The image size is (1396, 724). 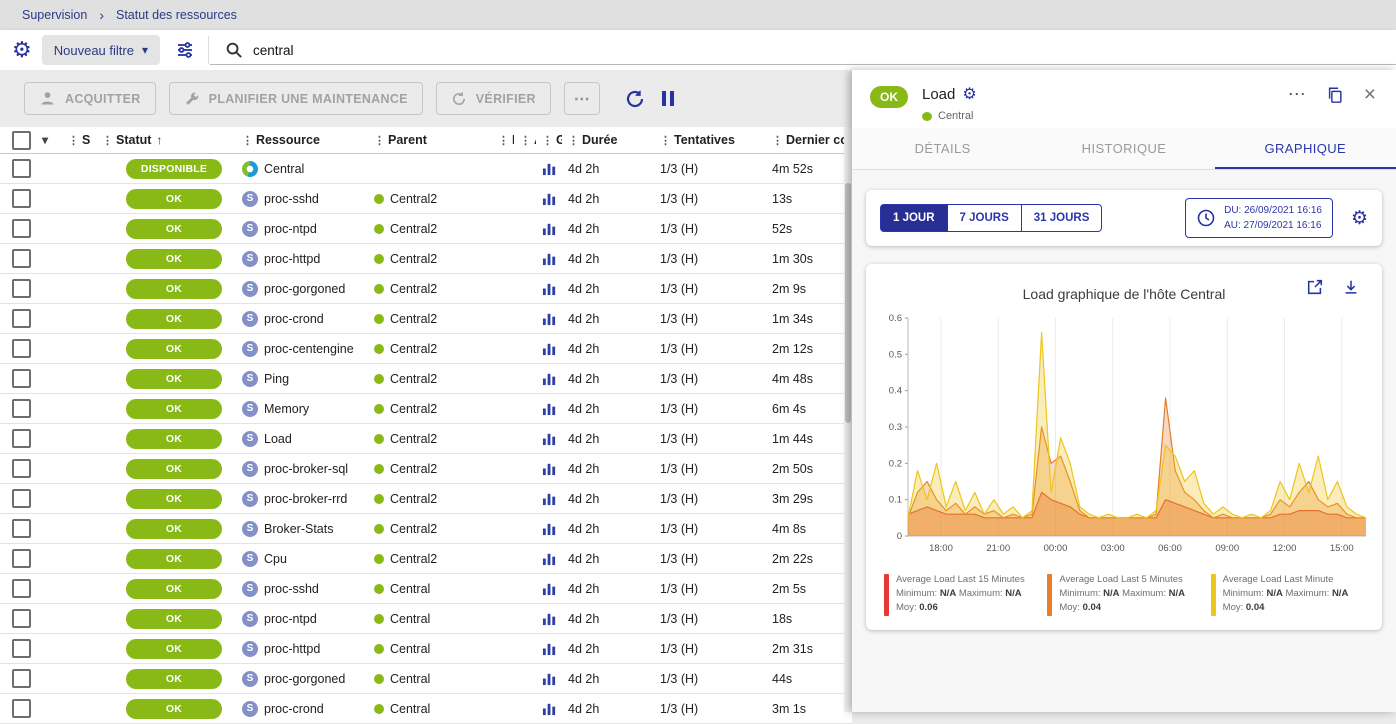 What do you see at coordinates (493, 98) in the screenshot?
I see `check-button: VÉRIFIER` at bounding box center [493, 98].